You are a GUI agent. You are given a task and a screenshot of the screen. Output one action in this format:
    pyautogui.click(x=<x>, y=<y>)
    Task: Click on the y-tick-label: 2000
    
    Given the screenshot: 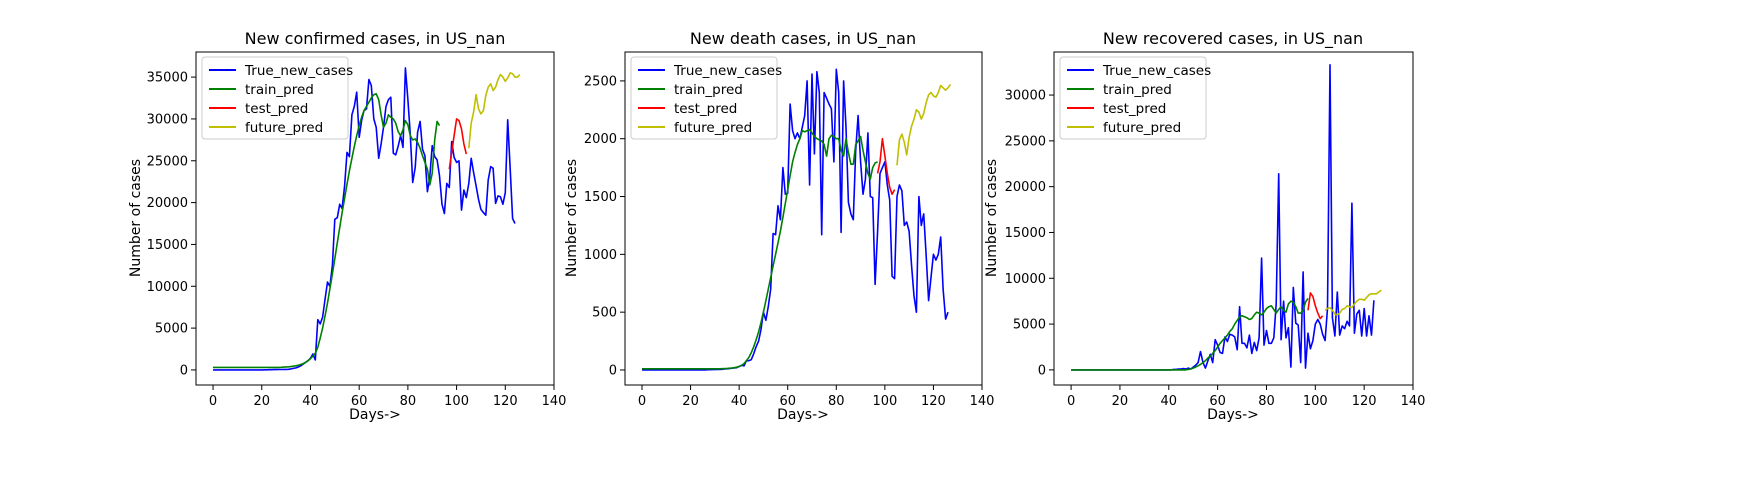 What is the action you would take?
    pyautogui.click(x=600, y=139)
    